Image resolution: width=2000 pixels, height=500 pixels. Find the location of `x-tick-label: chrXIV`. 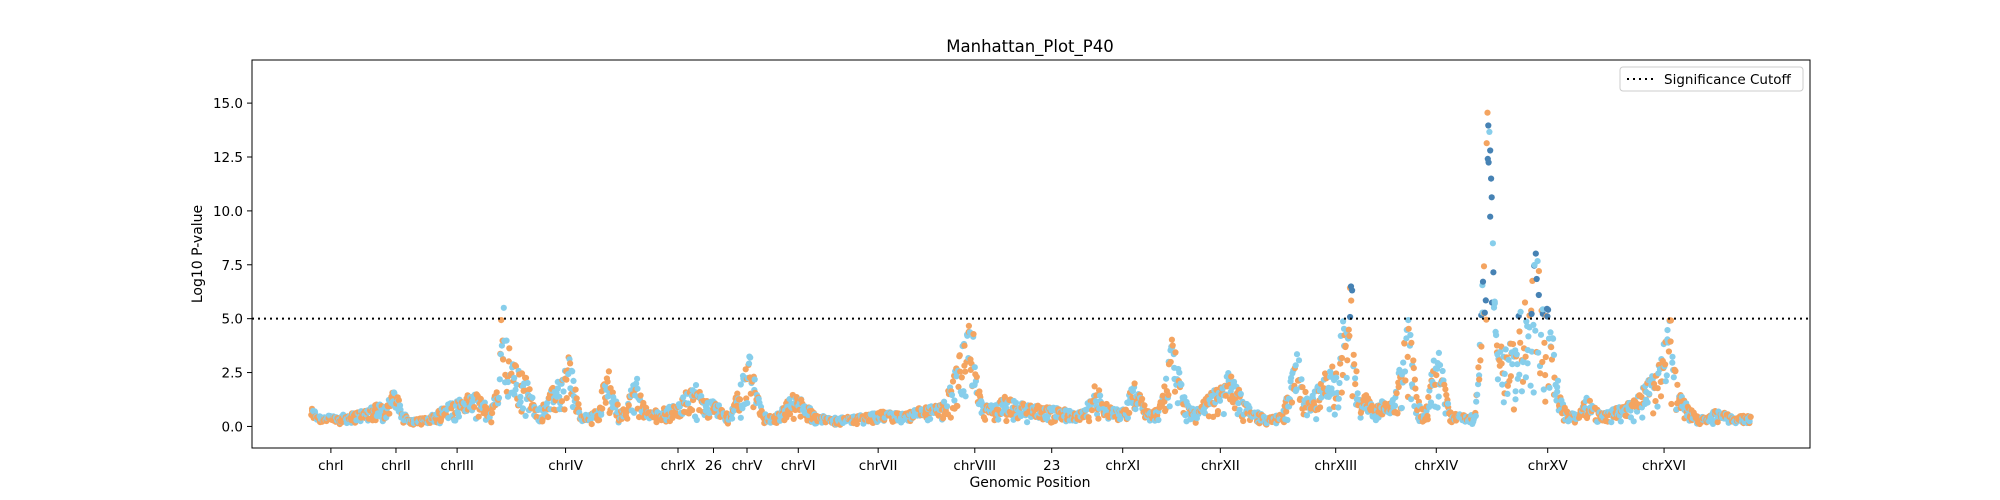

x-tick-label: chrXIV is located at coordinates (1436, 466).